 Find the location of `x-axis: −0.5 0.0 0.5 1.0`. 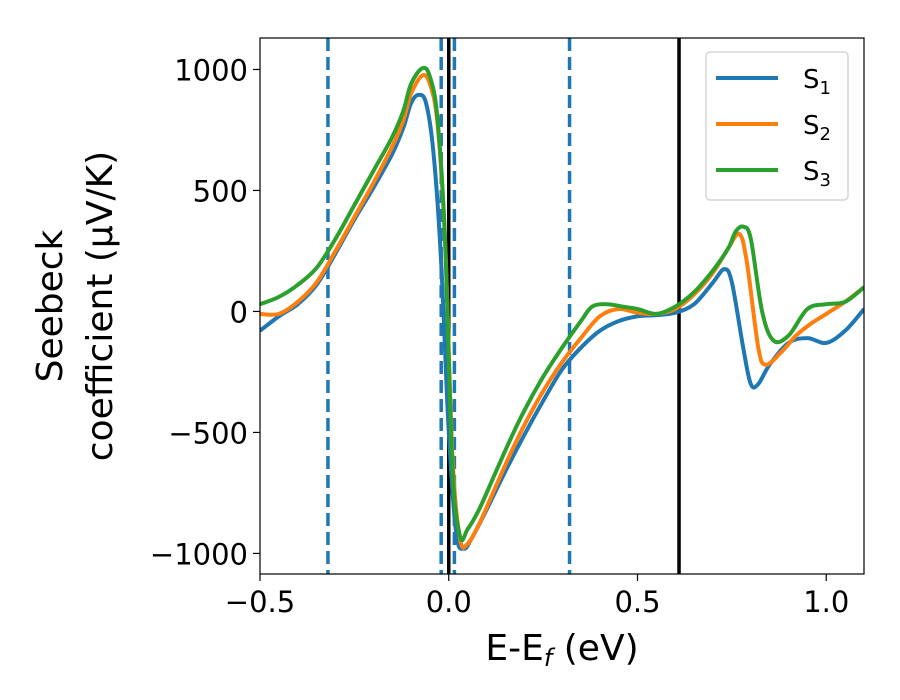

x-axis: −0.5 0.0 0.5 1.0 is located at coordinates (537, 596).